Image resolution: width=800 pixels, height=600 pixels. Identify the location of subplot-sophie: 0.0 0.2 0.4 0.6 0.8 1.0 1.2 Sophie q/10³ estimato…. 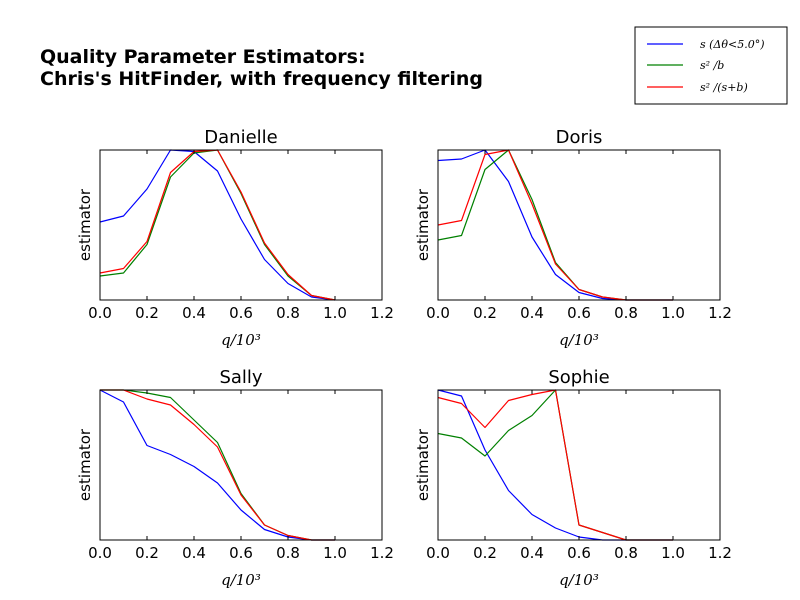
(573, 478).